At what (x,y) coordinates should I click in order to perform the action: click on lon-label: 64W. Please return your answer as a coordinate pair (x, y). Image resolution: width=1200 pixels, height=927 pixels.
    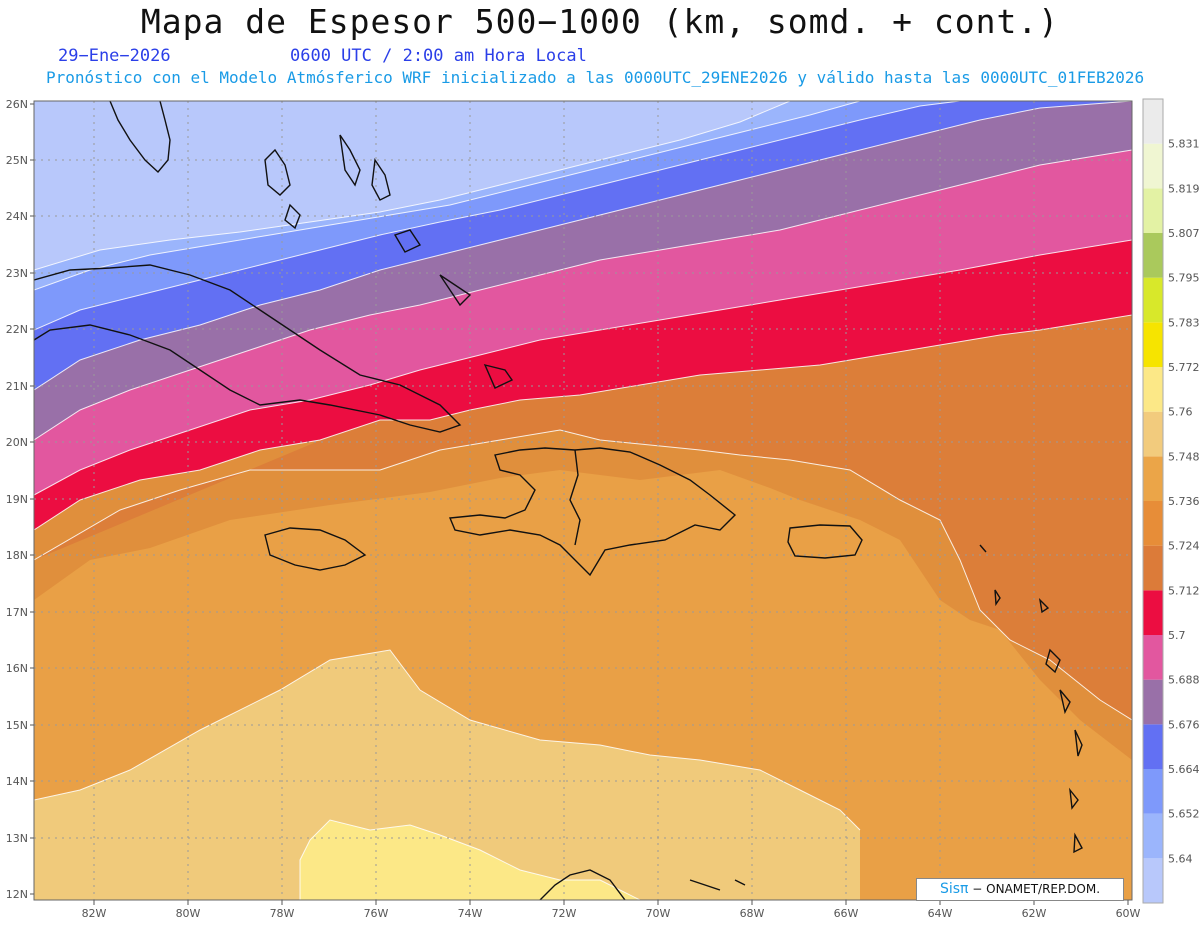
    Looking at the image, I should click on (940, 913).